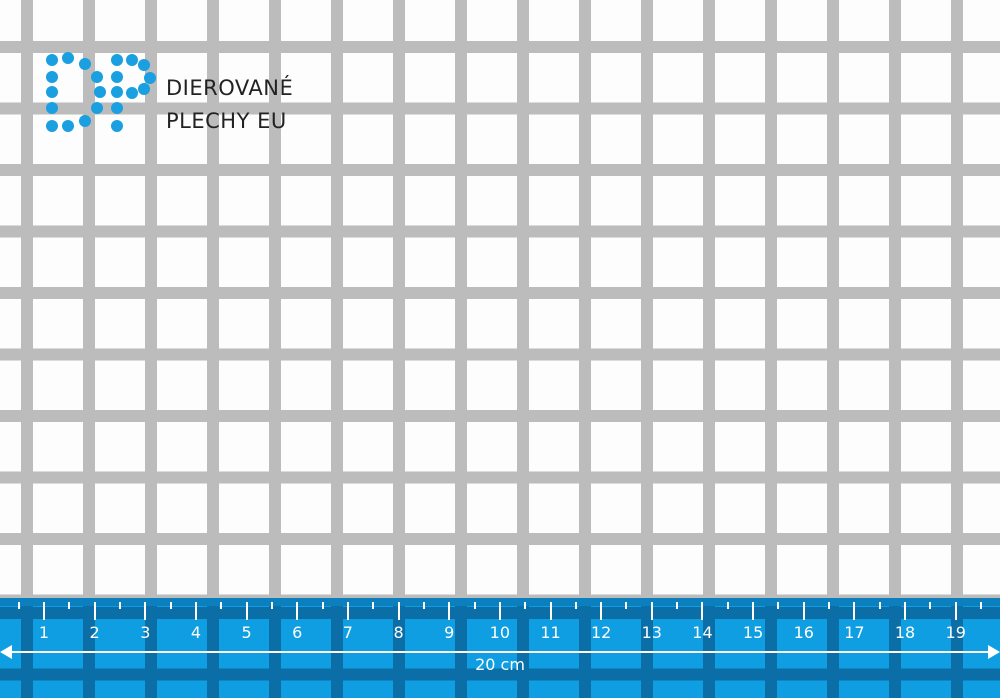 This screenshot has height=698, width=1000. I want to click on dp-logo-icon, so click(101, 92).